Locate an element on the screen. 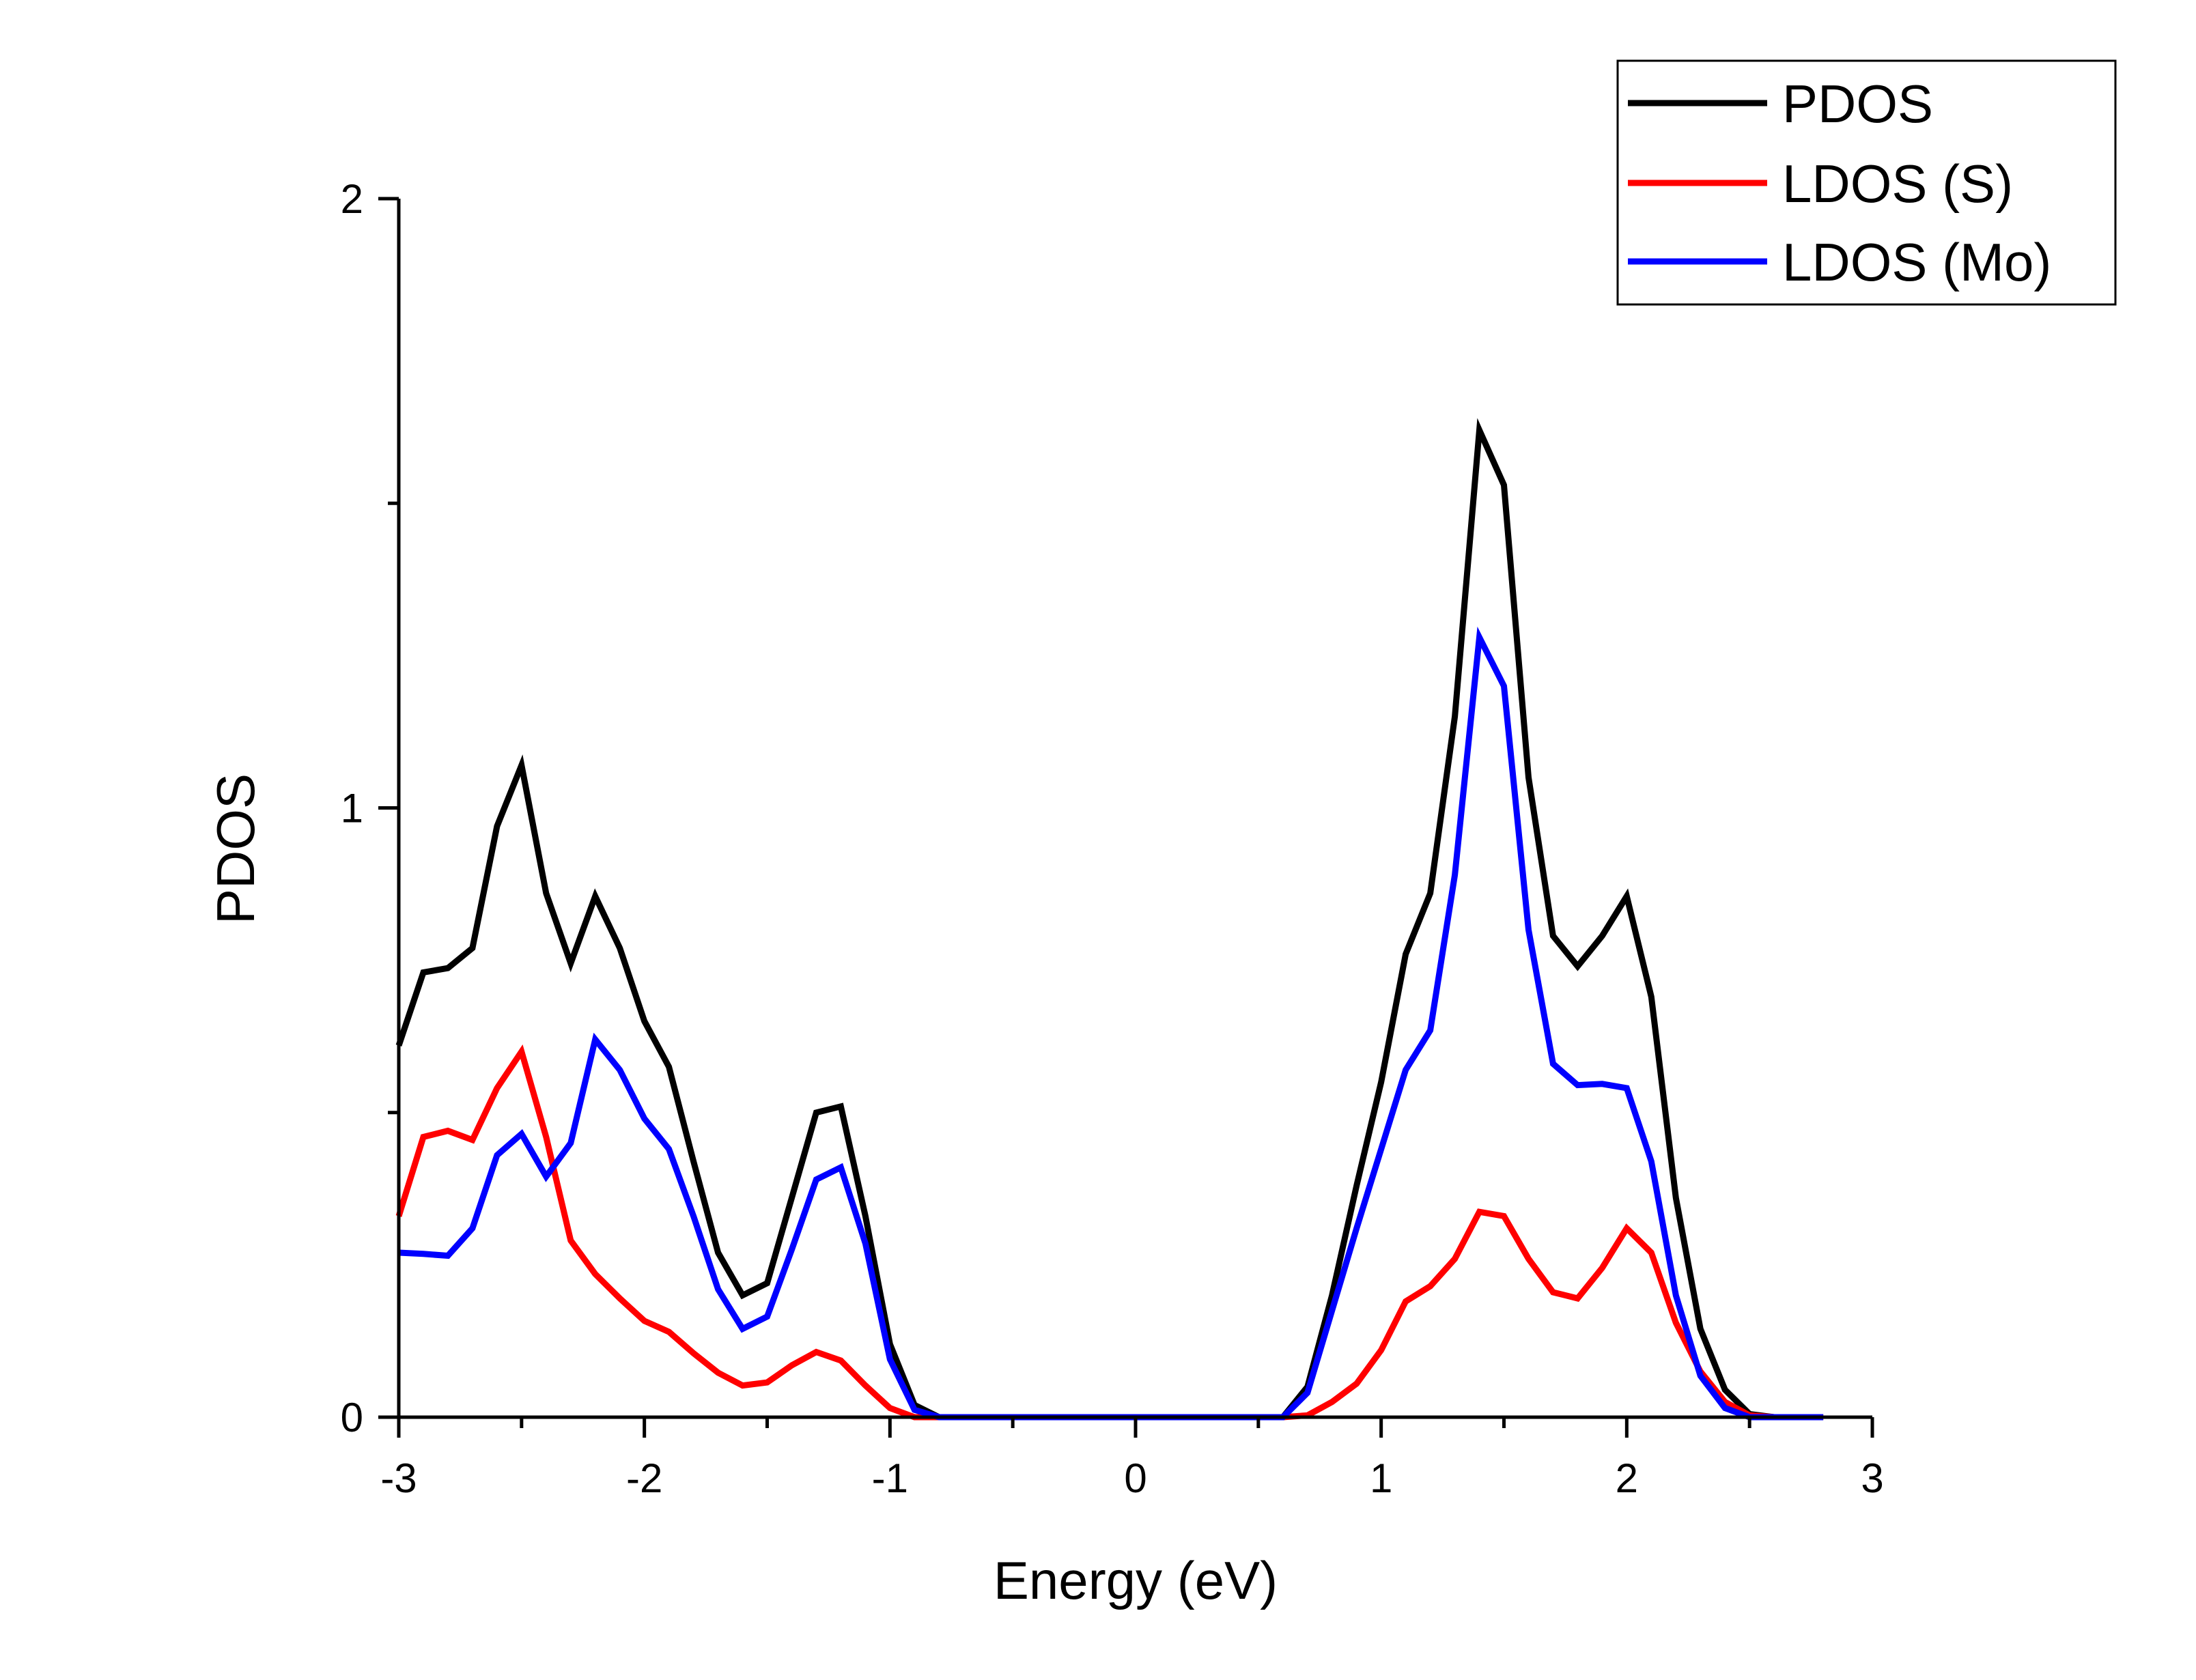 Image resolution: width=2196 pixels, height=1680 pixels. y-tick-label: 2 is located at coordinates (352, 199).